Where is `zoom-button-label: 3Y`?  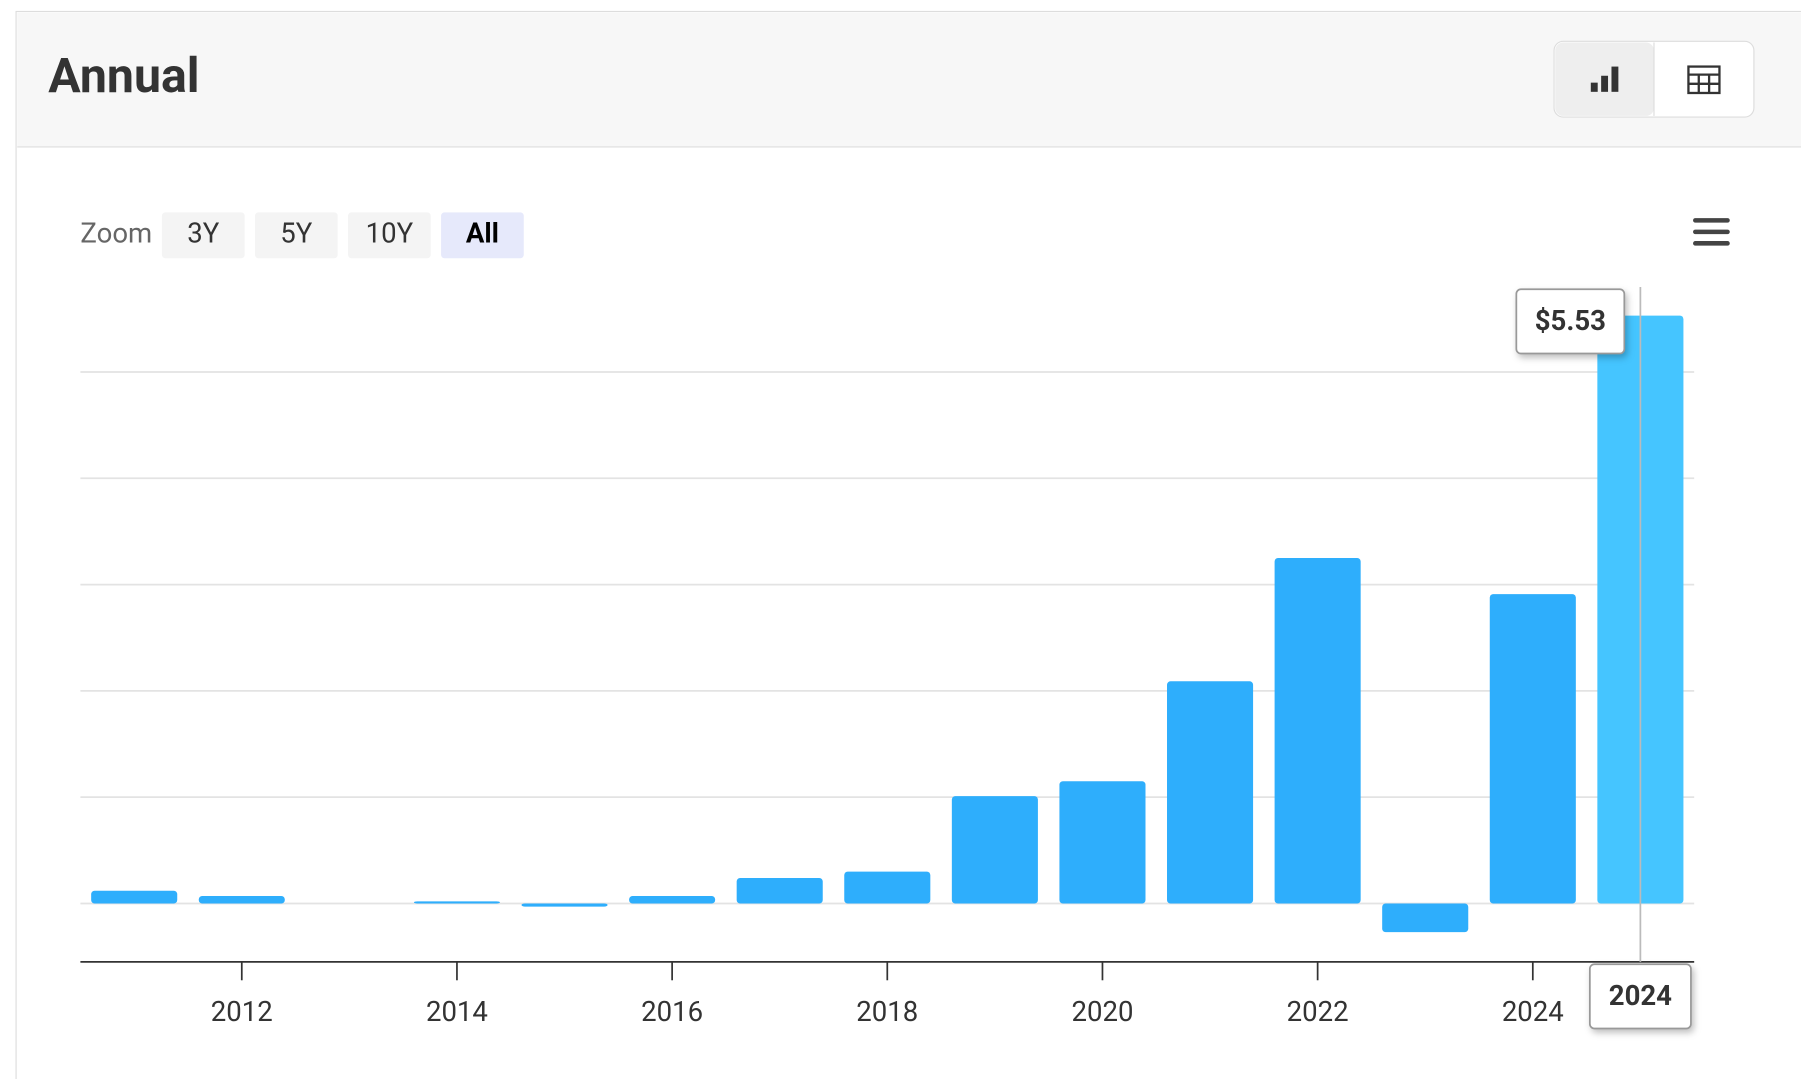
zoom-button-label: 3Y is located at coordinates (203, 233).